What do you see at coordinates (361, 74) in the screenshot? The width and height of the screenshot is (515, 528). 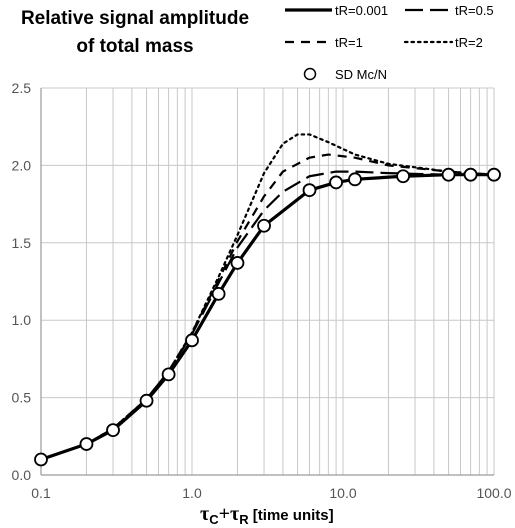 I see `legend-label: SD Mc/N` at bounding box center [361, 74].